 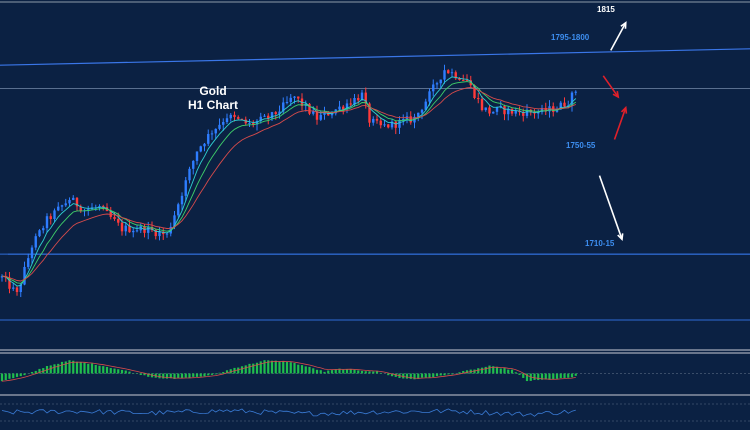 I want to click on level-label-1815: 1815, so click(x=606, y=9).